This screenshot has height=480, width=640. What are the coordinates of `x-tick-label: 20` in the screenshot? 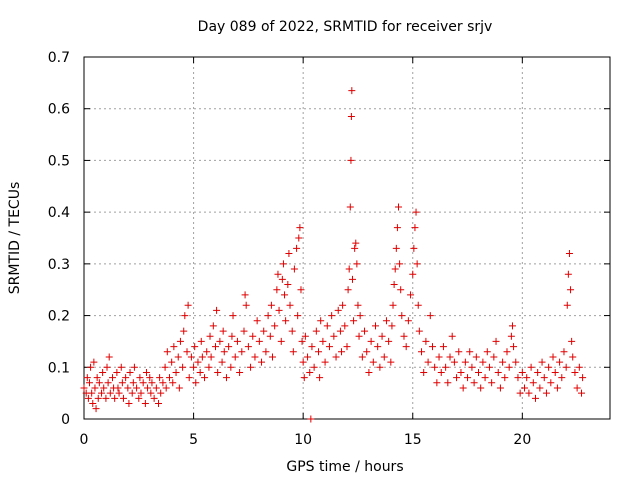 It's located at (522, 440).